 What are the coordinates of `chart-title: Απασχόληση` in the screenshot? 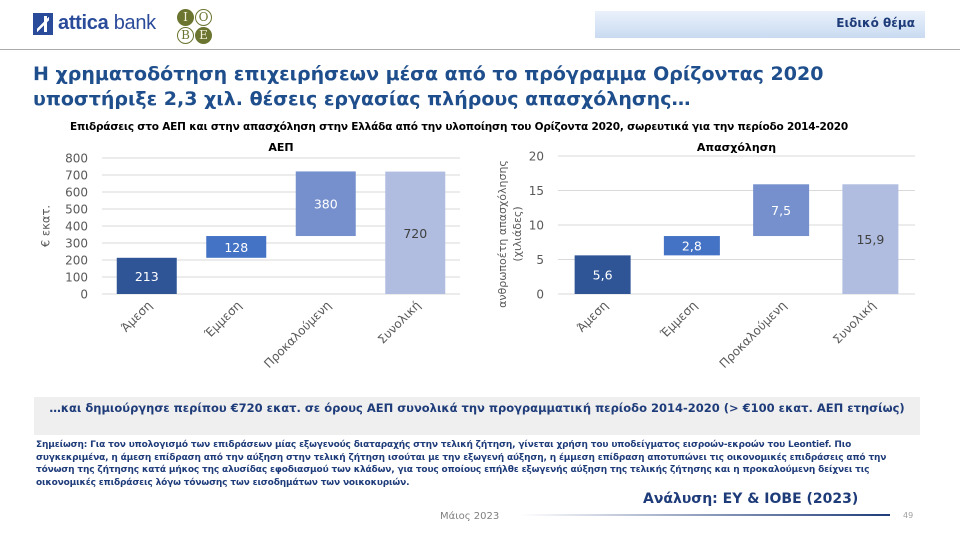 It's located at (736, 147).